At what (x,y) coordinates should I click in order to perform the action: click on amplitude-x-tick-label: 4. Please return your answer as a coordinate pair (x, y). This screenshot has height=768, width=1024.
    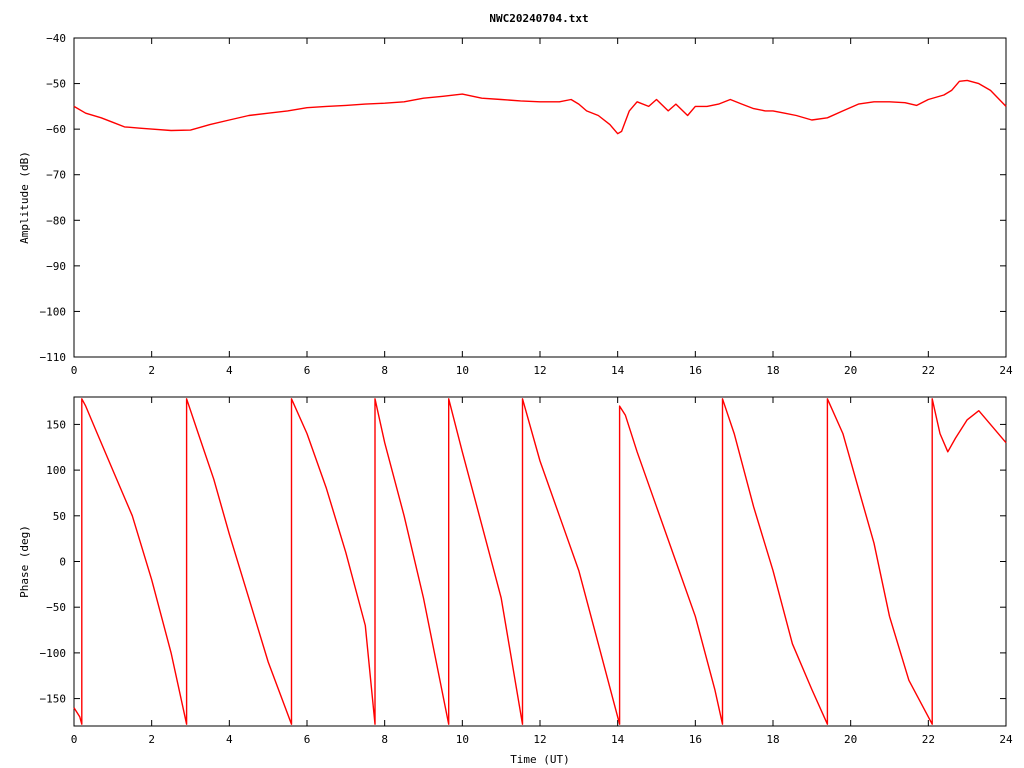
    Looking at the image, I should click on (229, 370).